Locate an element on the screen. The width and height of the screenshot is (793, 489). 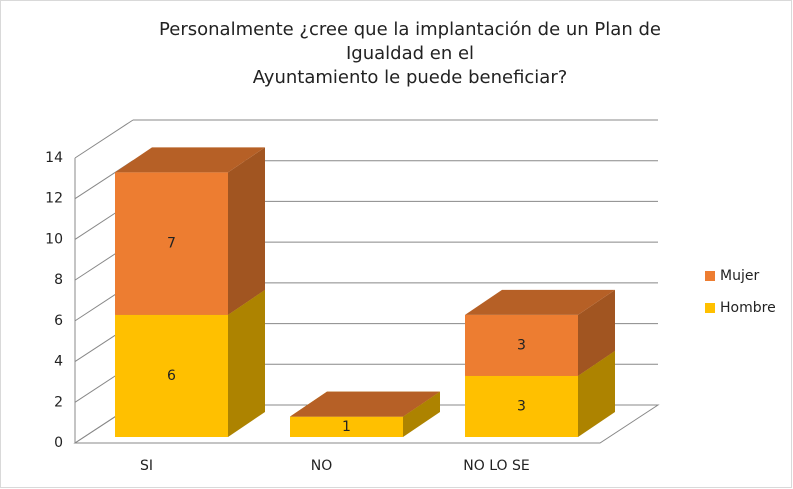
data-label: 6 is located at coordinates (171, 376).